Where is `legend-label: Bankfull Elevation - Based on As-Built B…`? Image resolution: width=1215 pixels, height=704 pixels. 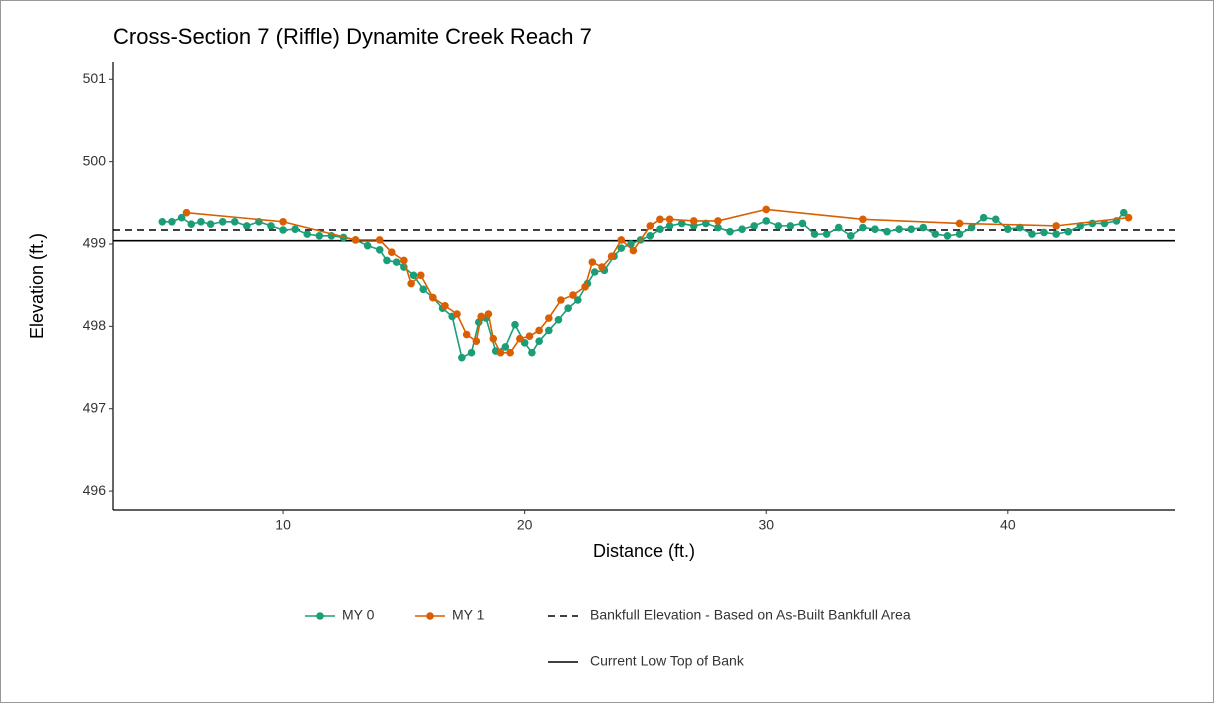
legend-label: Bankfull Elevation - Based on As-Built B… is located at coordinates (750, 615).